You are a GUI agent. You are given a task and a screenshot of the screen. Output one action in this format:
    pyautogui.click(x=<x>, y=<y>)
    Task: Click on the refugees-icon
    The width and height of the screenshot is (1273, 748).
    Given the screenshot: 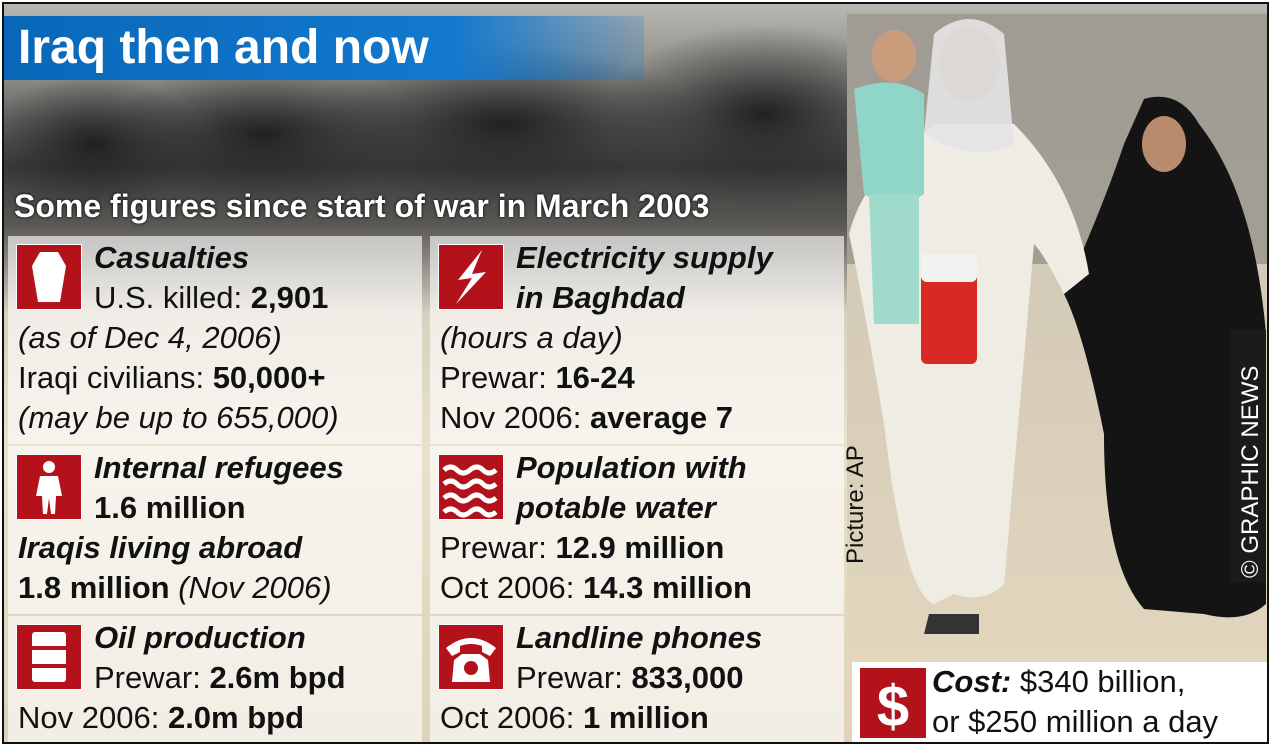 What is the action you would take?
    pyautogui.click(x=49, y=487)
    